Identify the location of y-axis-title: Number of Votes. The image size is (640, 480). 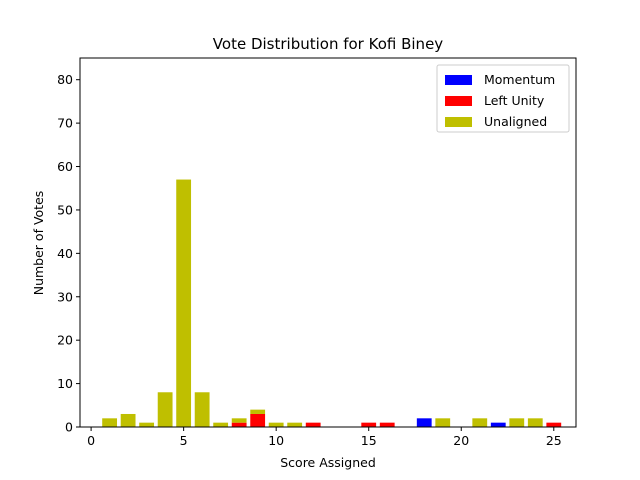
(38, 243).